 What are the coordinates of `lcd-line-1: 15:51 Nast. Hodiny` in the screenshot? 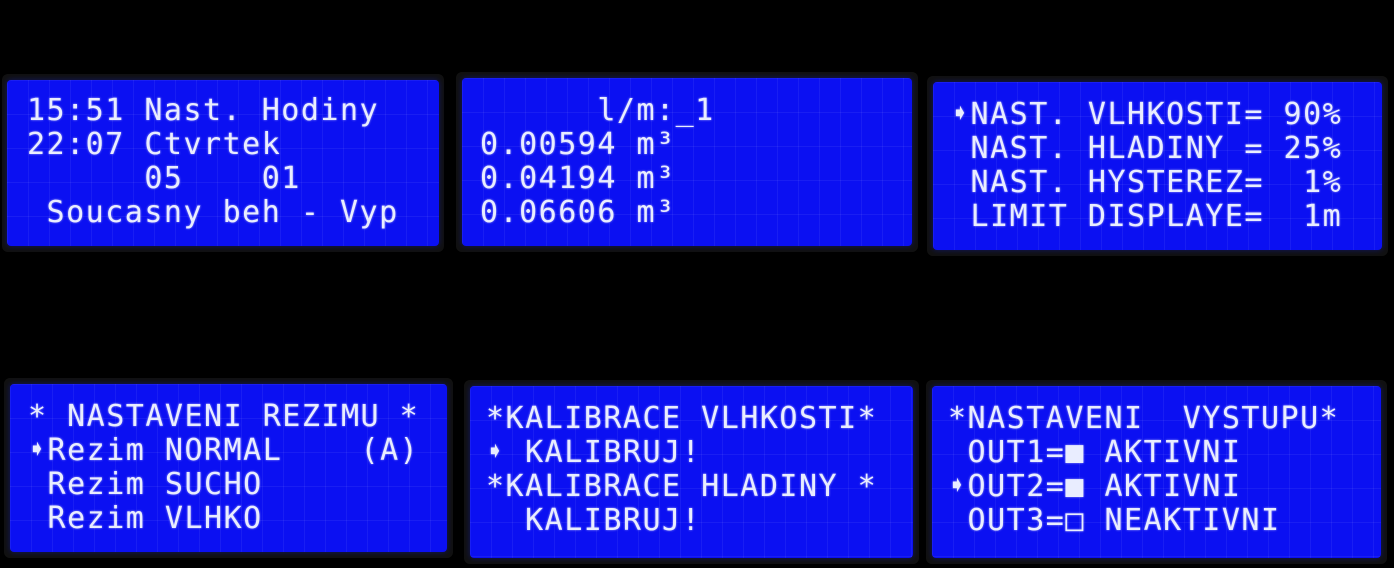 It's located at (203, 110).